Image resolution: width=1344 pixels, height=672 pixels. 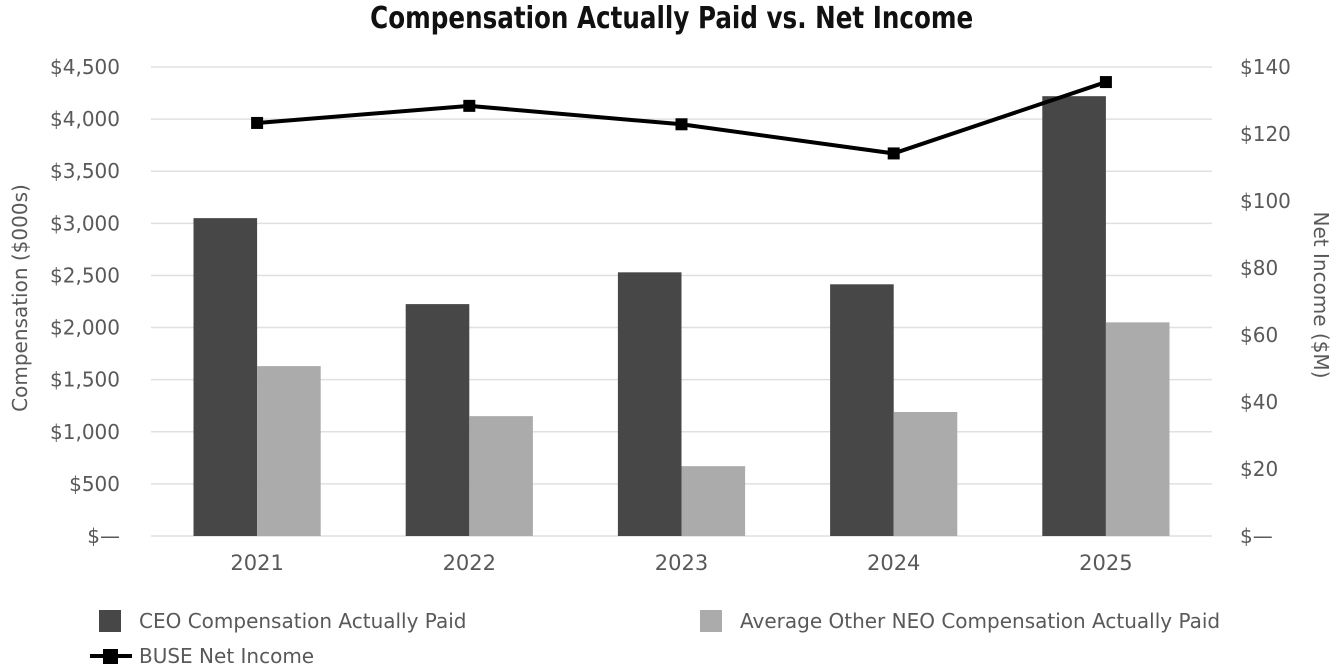 What do you see at coordinates (1105, 82) in the screenshot?
I see `net-income-marker-2025` at bounding box center [1105, 82].